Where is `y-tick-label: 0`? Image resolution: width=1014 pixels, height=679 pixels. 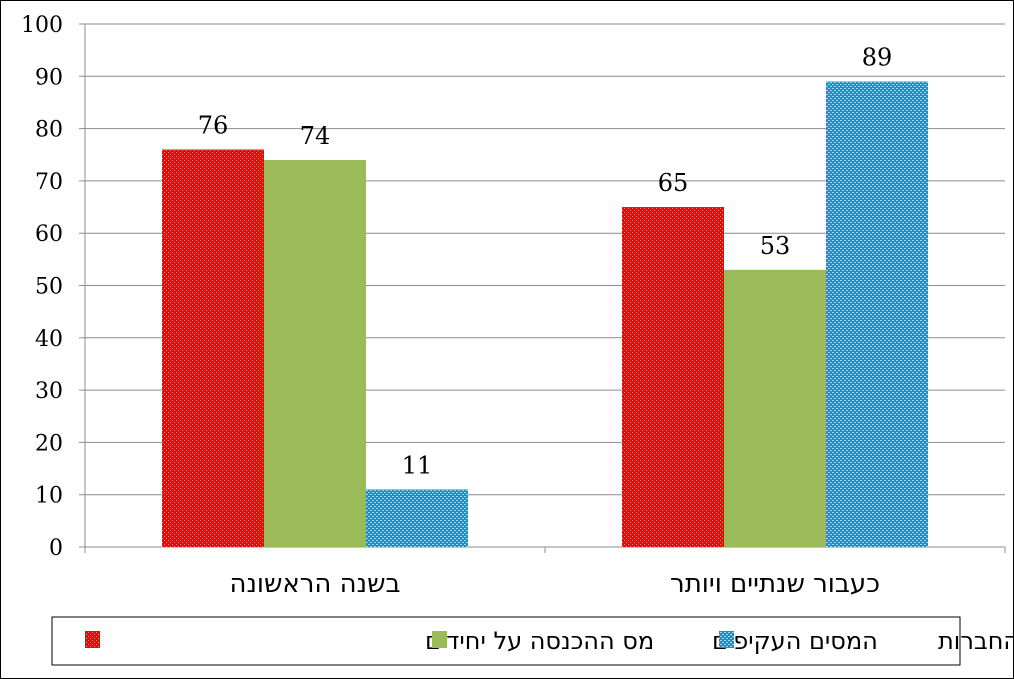 y-tick-label: 0 is located at coordinates (56, 548).